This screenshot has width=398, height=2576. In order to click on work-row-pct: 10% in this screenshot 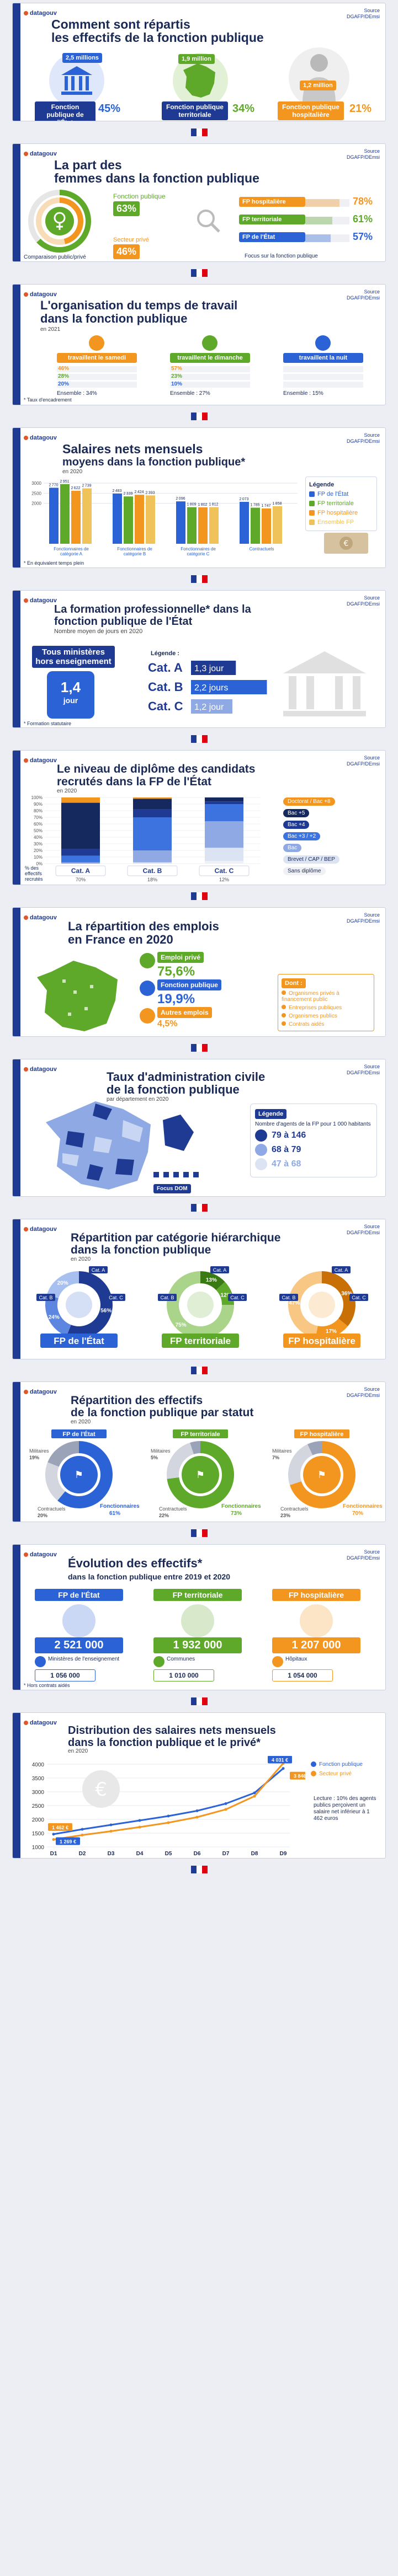, I will do `click(177, 384)`.